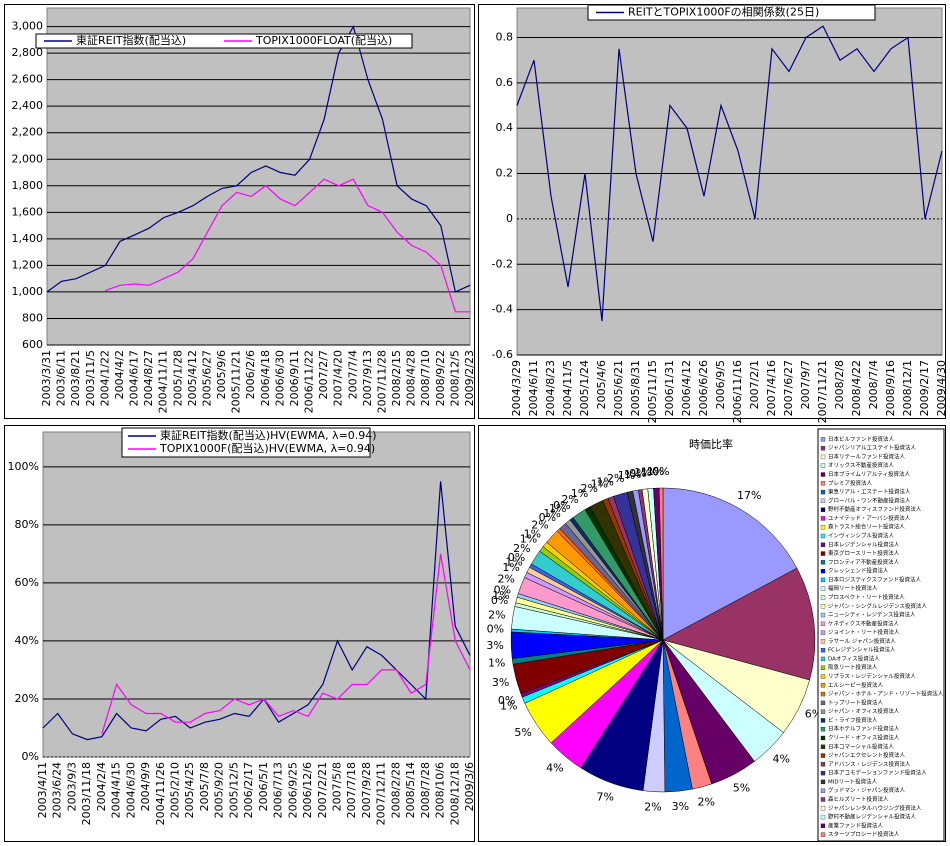 The width and height of the screenshot is (950, 846). What do you see at coordinates (867, 456) in the screenshot?
I see `legend-label: 日本リテールファンド投資法人` at bounding box center [867, 456].